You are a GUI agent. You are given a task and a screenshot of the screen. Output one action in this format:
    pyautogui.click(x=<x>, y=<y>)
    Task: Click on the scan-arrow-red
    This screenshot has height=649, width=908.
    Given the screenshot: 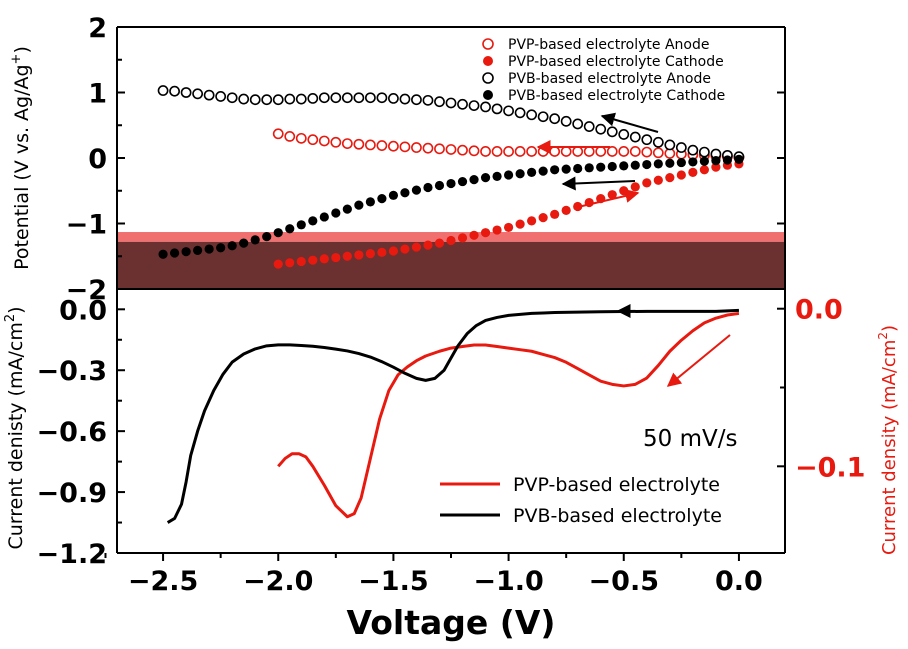 What is the action you would take?
    pyautogui.click(x=698, y=360)
    